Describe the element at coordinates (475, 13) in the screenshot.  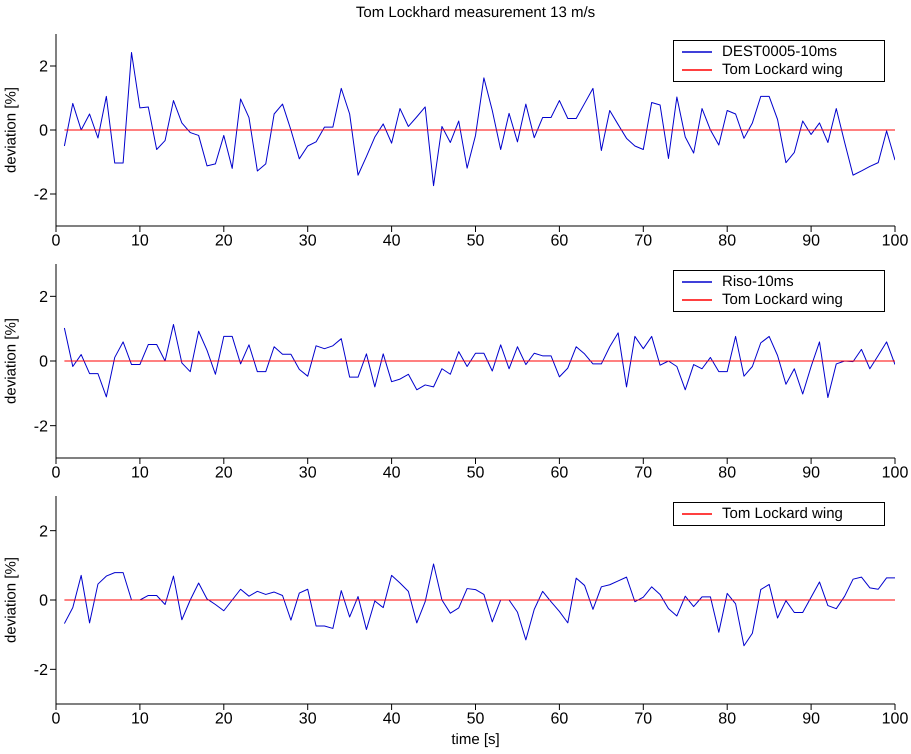
I see `chart-title: Tom Lockhard measurement 13 m/s` at that location.